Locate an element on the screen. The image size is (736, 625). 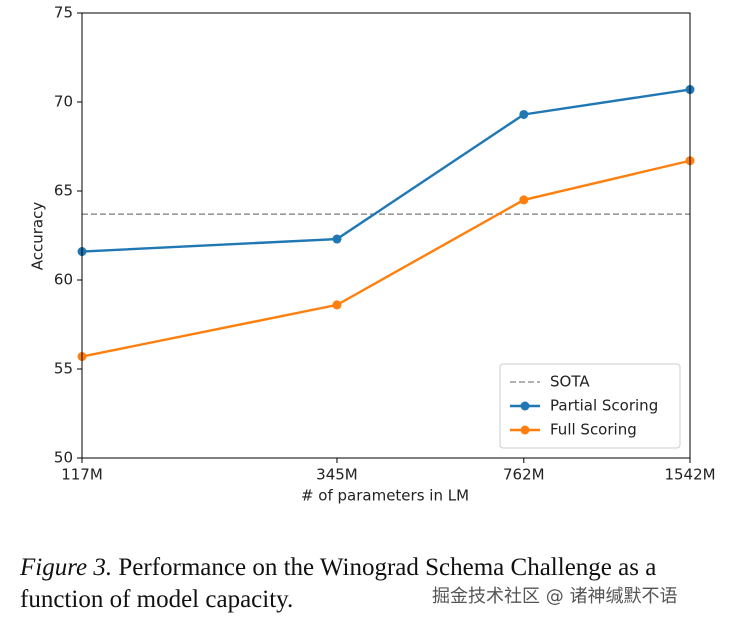
y-axis-label: Accuracy is located at coordinates (38, 236).